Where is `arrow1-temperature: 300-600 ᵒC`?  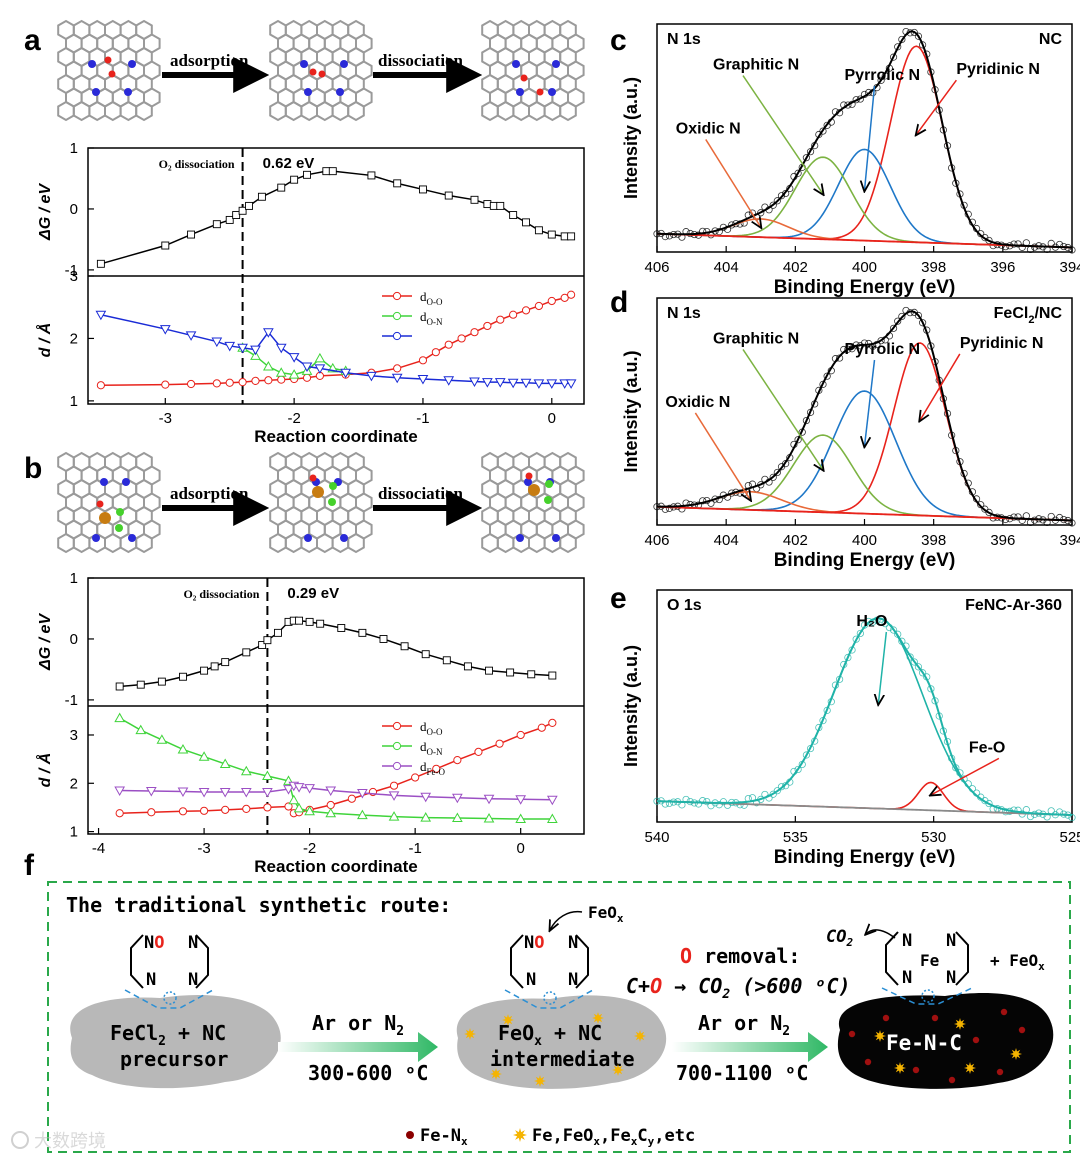
arrow1-temperature: 300-600 ᵒC is located at coordinates (368, 1073).